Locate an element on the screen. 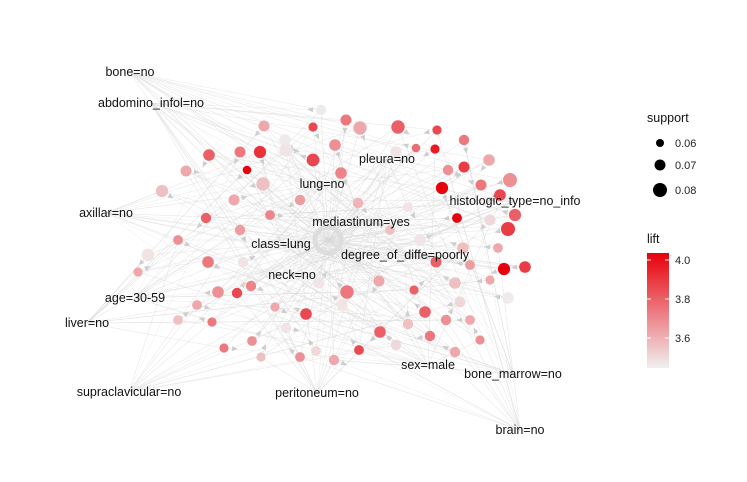 The image size is (747, 482). lift-legend-tick-2: 3.6 is located at coordinates (682, 339).